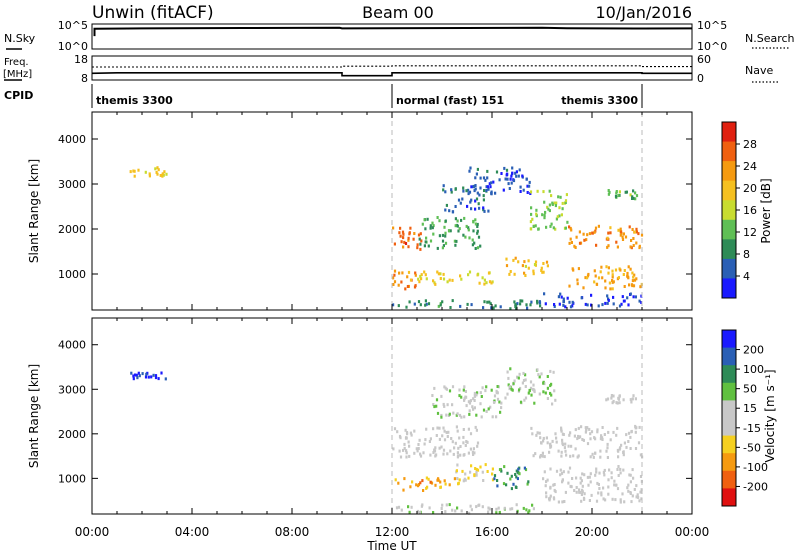  I want to click on colorbar-tick-label: 16, so click(750, 210).